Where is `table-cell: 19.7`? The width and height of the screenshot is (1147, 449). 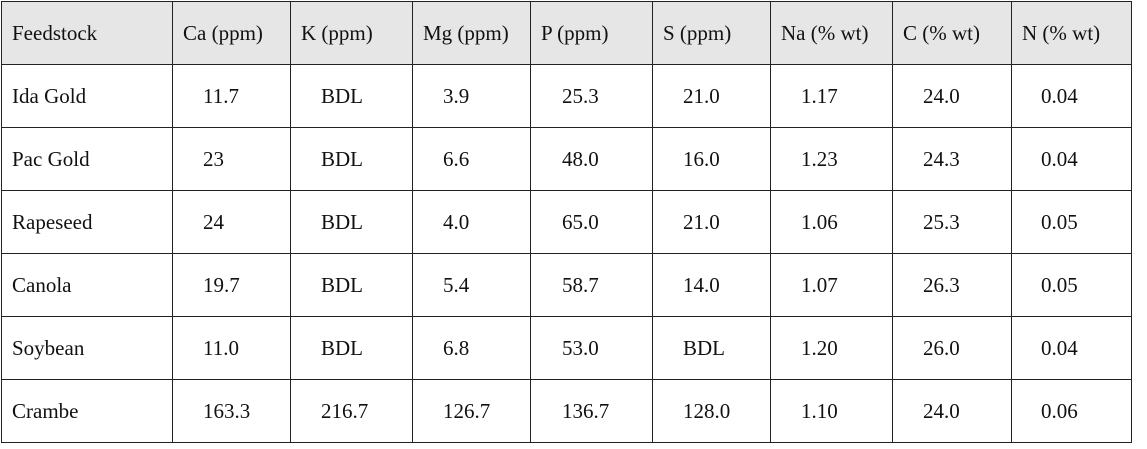 table-cell: 19.7 is located at coordinates (231, 285).